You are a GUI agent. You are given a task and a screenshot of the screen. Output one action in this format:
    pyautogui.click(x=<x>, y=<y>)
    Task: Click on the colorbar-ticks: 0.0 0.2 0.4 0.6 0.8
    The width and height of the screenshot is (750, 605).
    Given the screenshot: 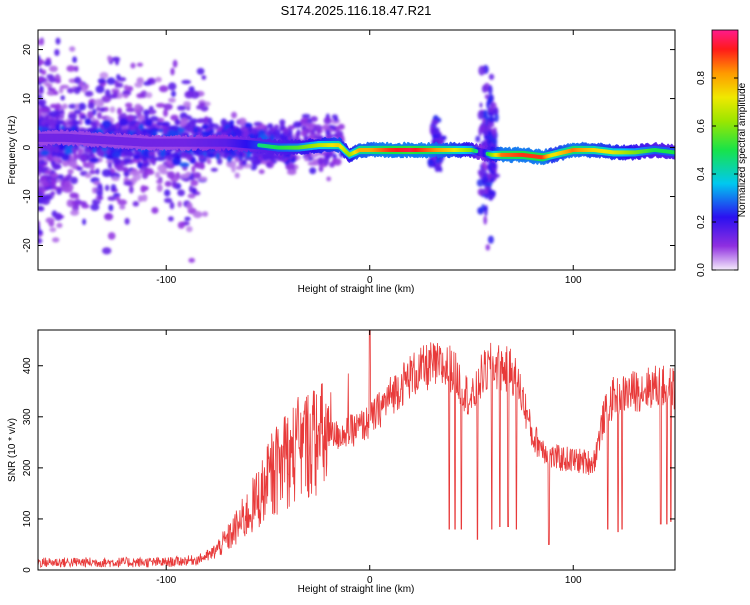 What is the action you would take?
    pyautogui.click(x=717, y=174)
    